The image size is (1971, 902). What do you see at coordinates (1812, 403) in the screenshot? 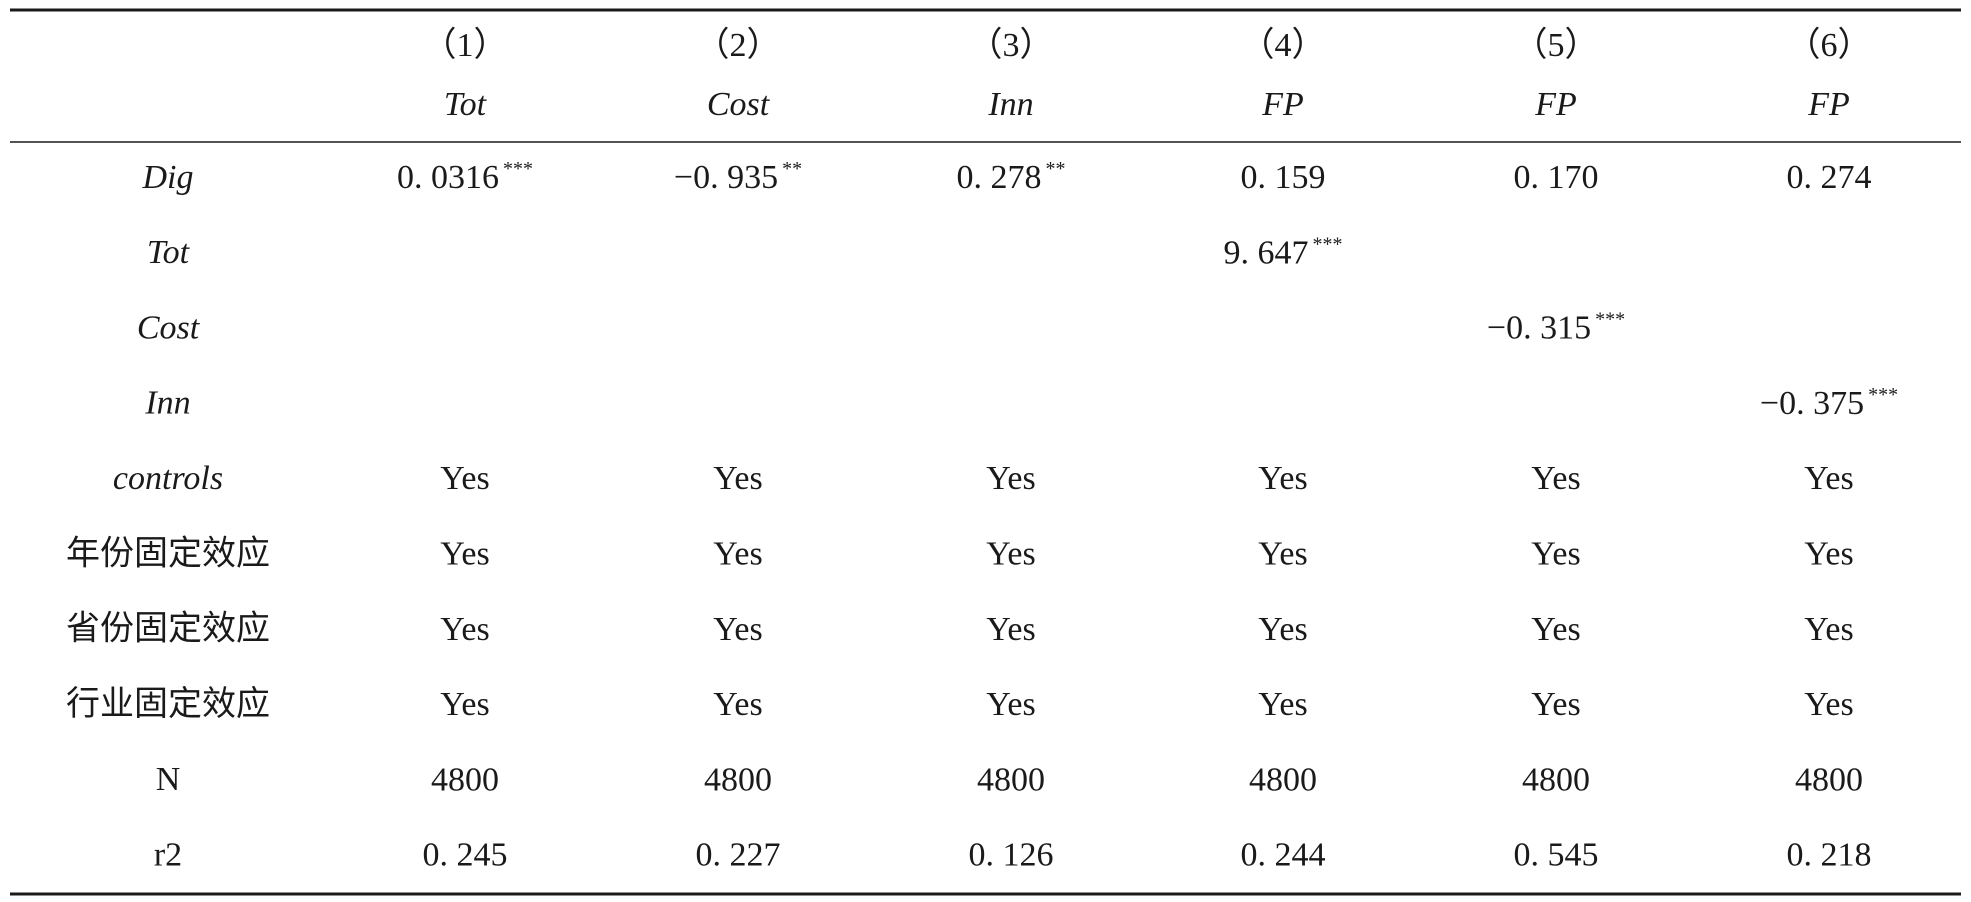
I see `cell-value: −0. 375` at bounding box center [1812, 403].